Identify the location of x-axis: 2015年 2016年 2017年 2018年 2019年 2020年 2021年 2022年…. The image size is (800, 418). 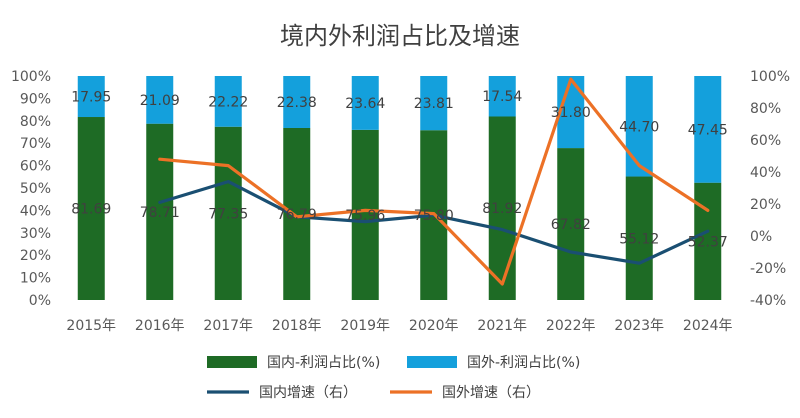
(399, 326).